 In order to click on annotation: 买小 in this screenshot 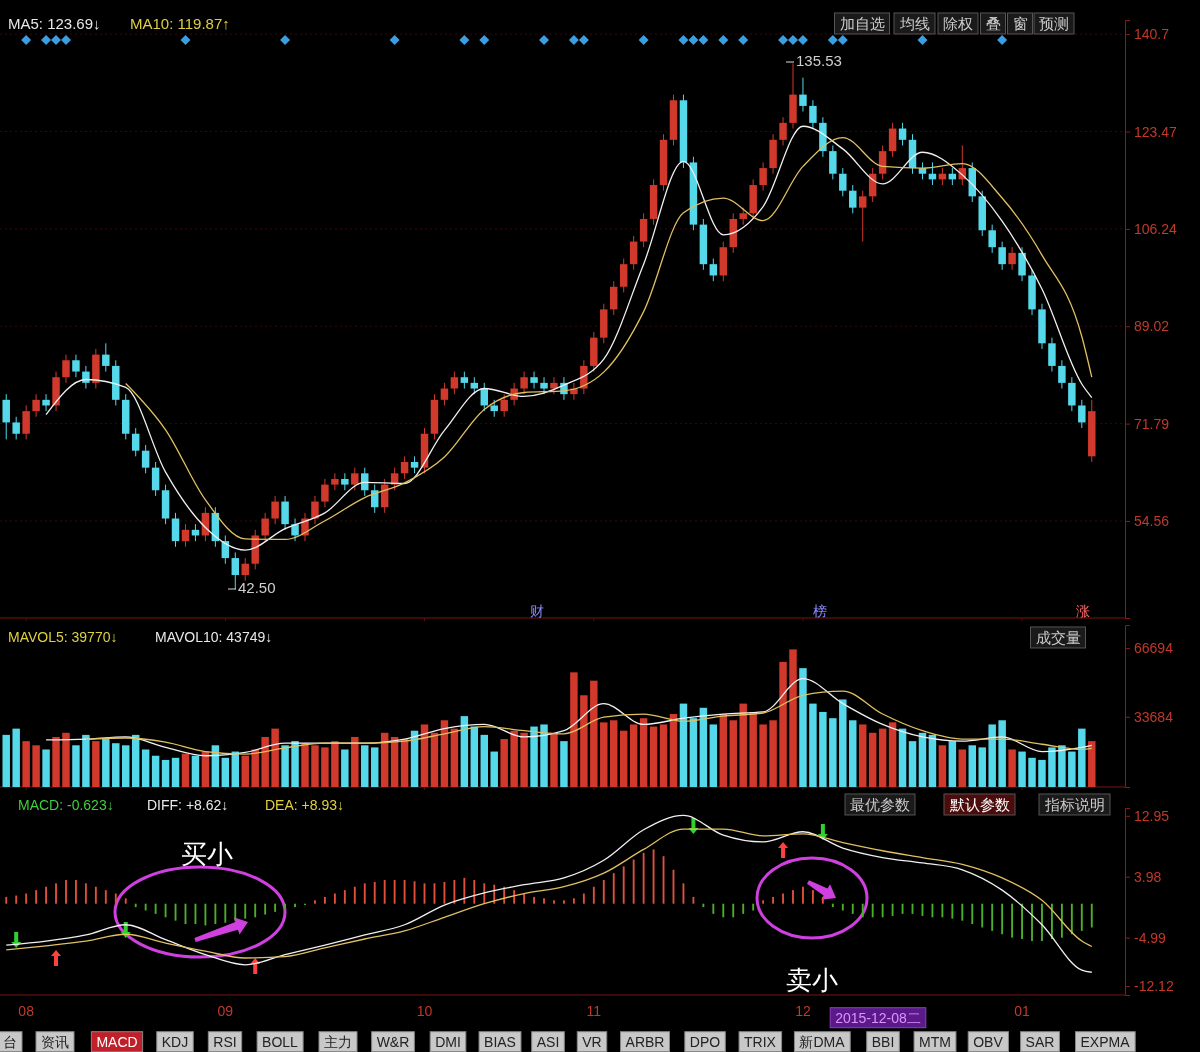, I will do `click(207, 853)`.